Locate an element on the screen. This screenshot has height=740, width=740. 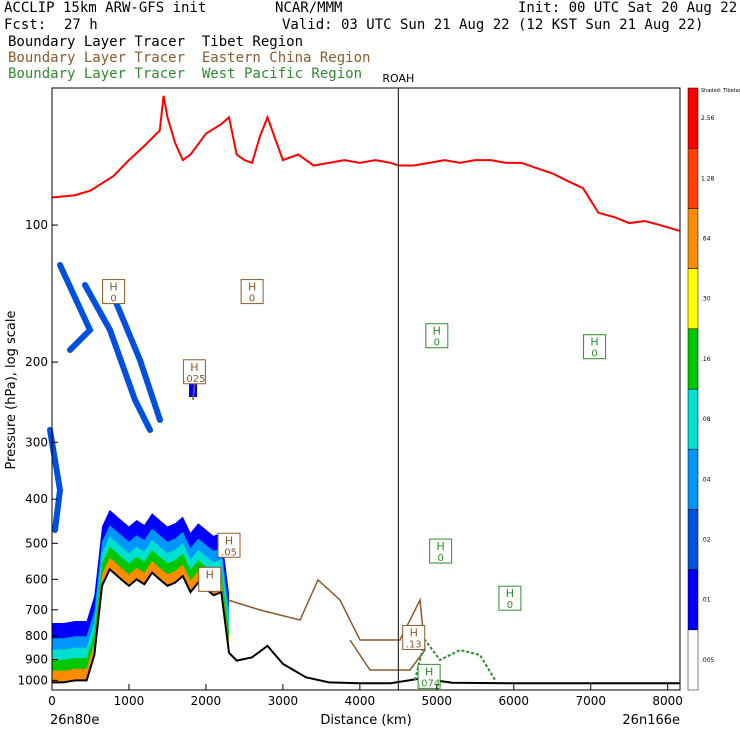
endpoint-left: 26n80e is located at coordinates (74, 720).